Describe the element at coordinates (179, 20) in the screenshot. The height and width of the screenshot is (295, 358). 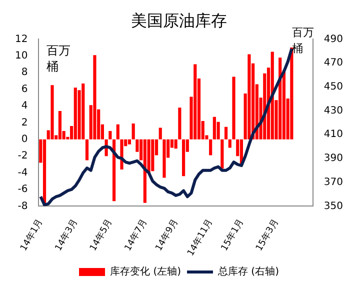
I see `chart-title: 美国原油库存` at that location.